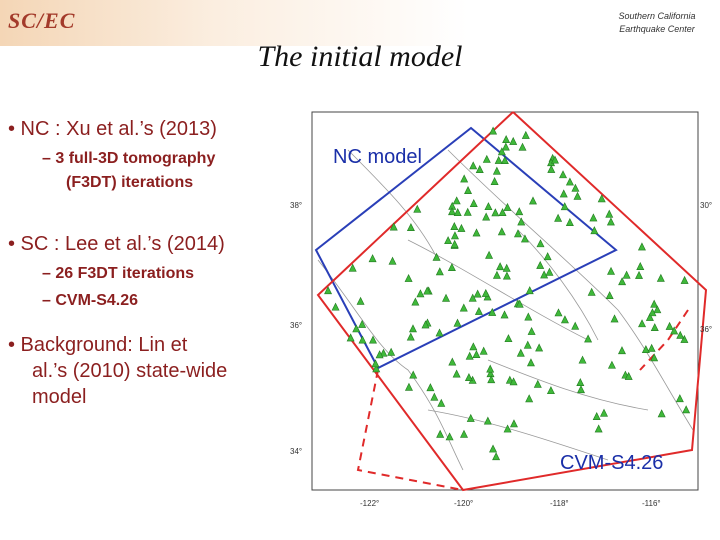  What do you see at coordinates (360, 56) in the screenshot?
I see `slide-title: The initial model` at bounding box center [360, 56].